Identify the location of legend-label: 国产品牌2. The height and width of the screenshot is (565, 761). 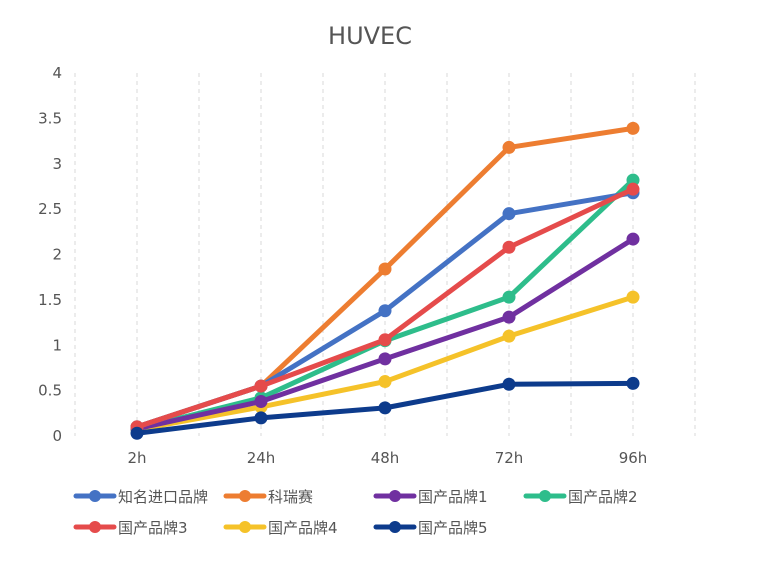
(603, 497).